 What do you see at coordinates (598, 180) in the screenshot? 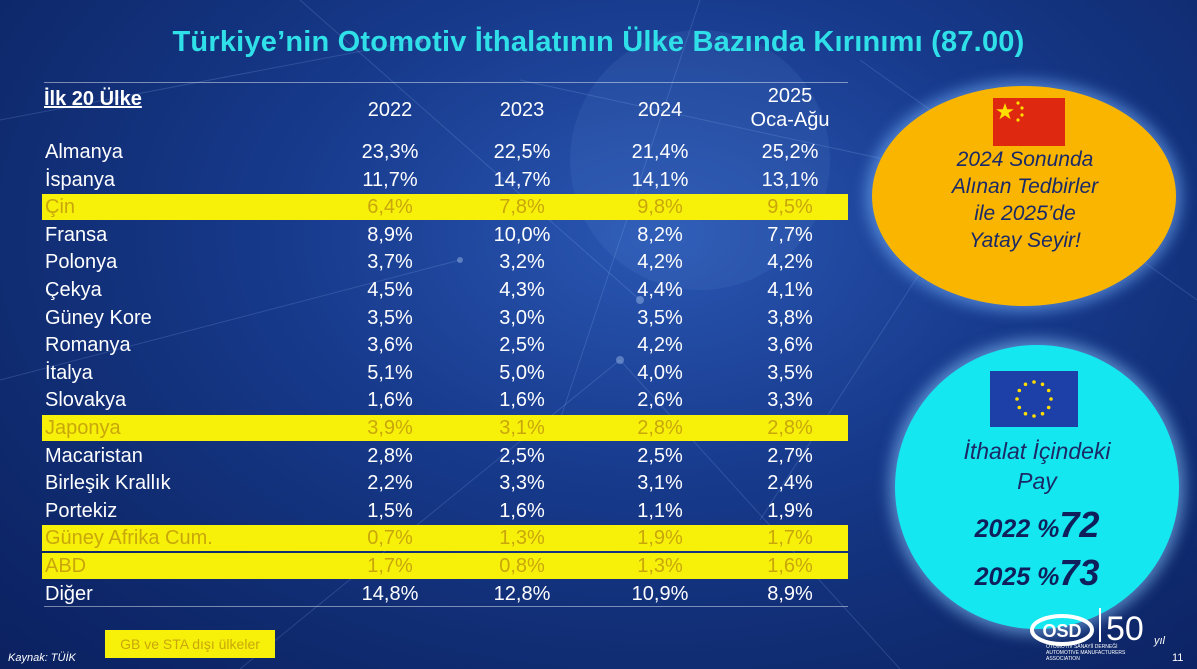
I see `table-row: İspanya 11,7% 14,7% 14,1% 13,1%` at bounding box center [598, 180].